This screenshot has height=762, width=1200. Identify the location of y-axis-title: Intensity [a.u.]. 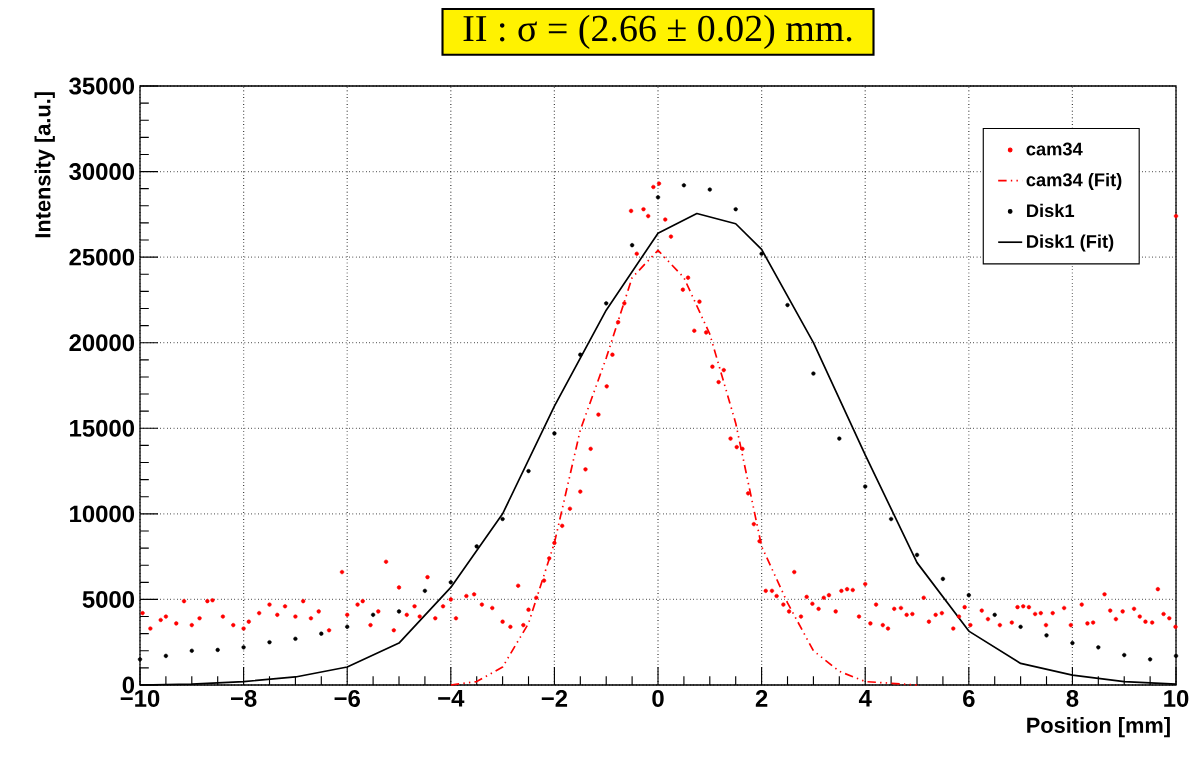
(44, 165).